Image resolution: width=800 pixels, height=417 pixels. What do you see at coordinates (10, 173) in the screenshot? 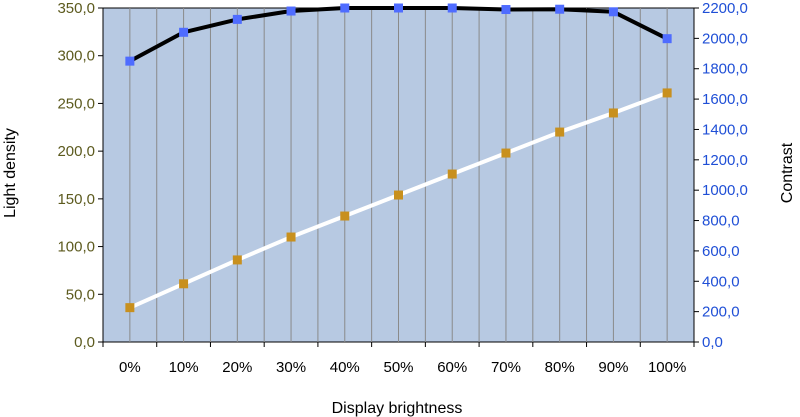
I see `y-axis-title-left: Light density` at bounding box center [10, 173].